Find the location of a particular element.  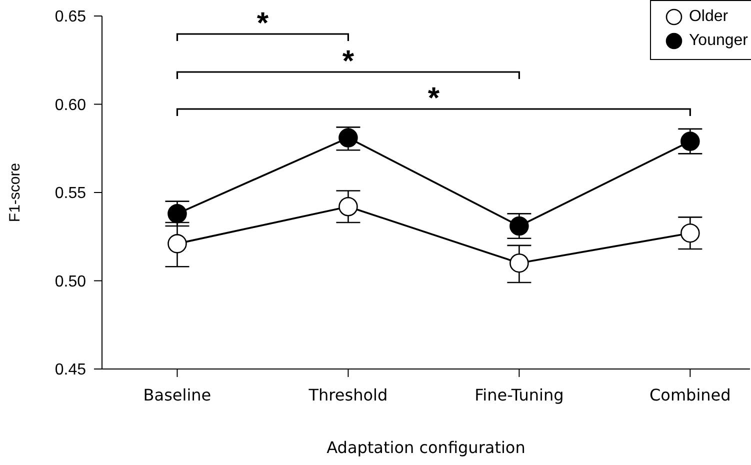

y-axis-title: F1-score is located at coordinates (15, 192).